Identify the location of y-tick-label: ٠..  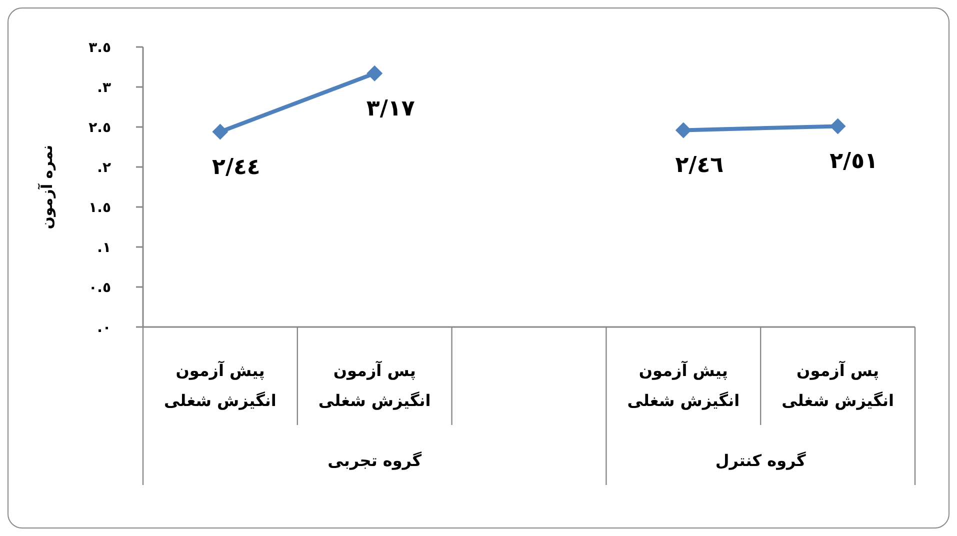
(104, 328).